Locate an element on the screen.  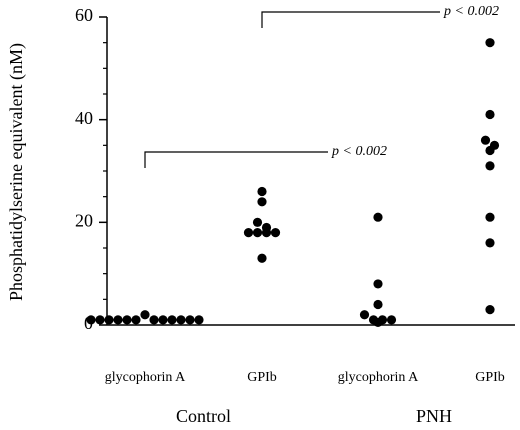
group-label: Control is located at coordinates (203, 416).